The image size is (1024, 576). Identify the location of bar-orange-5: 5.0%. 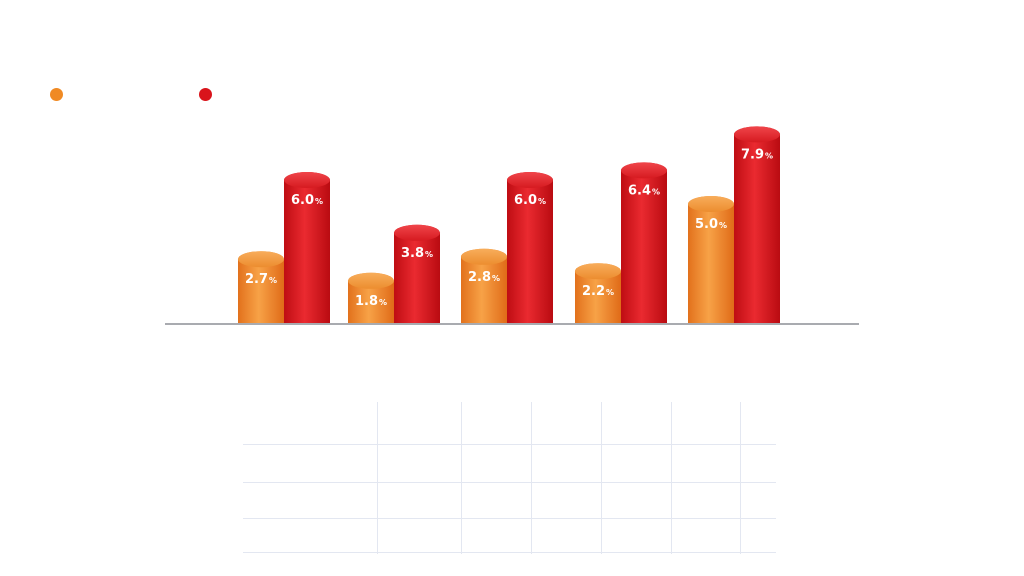
(711, 260).